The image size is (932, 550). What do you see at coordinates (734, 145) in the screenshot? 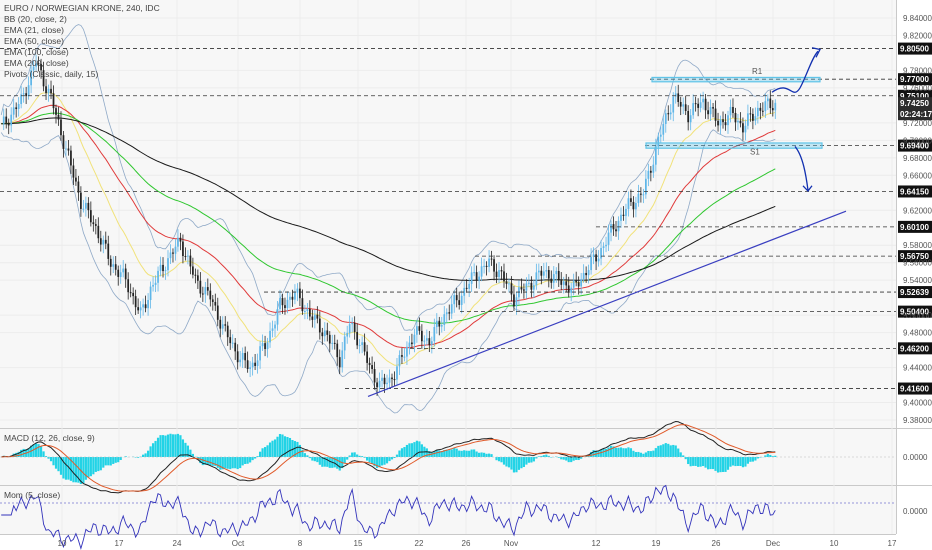
I see `zone-support` at bounding box center [734, 145].